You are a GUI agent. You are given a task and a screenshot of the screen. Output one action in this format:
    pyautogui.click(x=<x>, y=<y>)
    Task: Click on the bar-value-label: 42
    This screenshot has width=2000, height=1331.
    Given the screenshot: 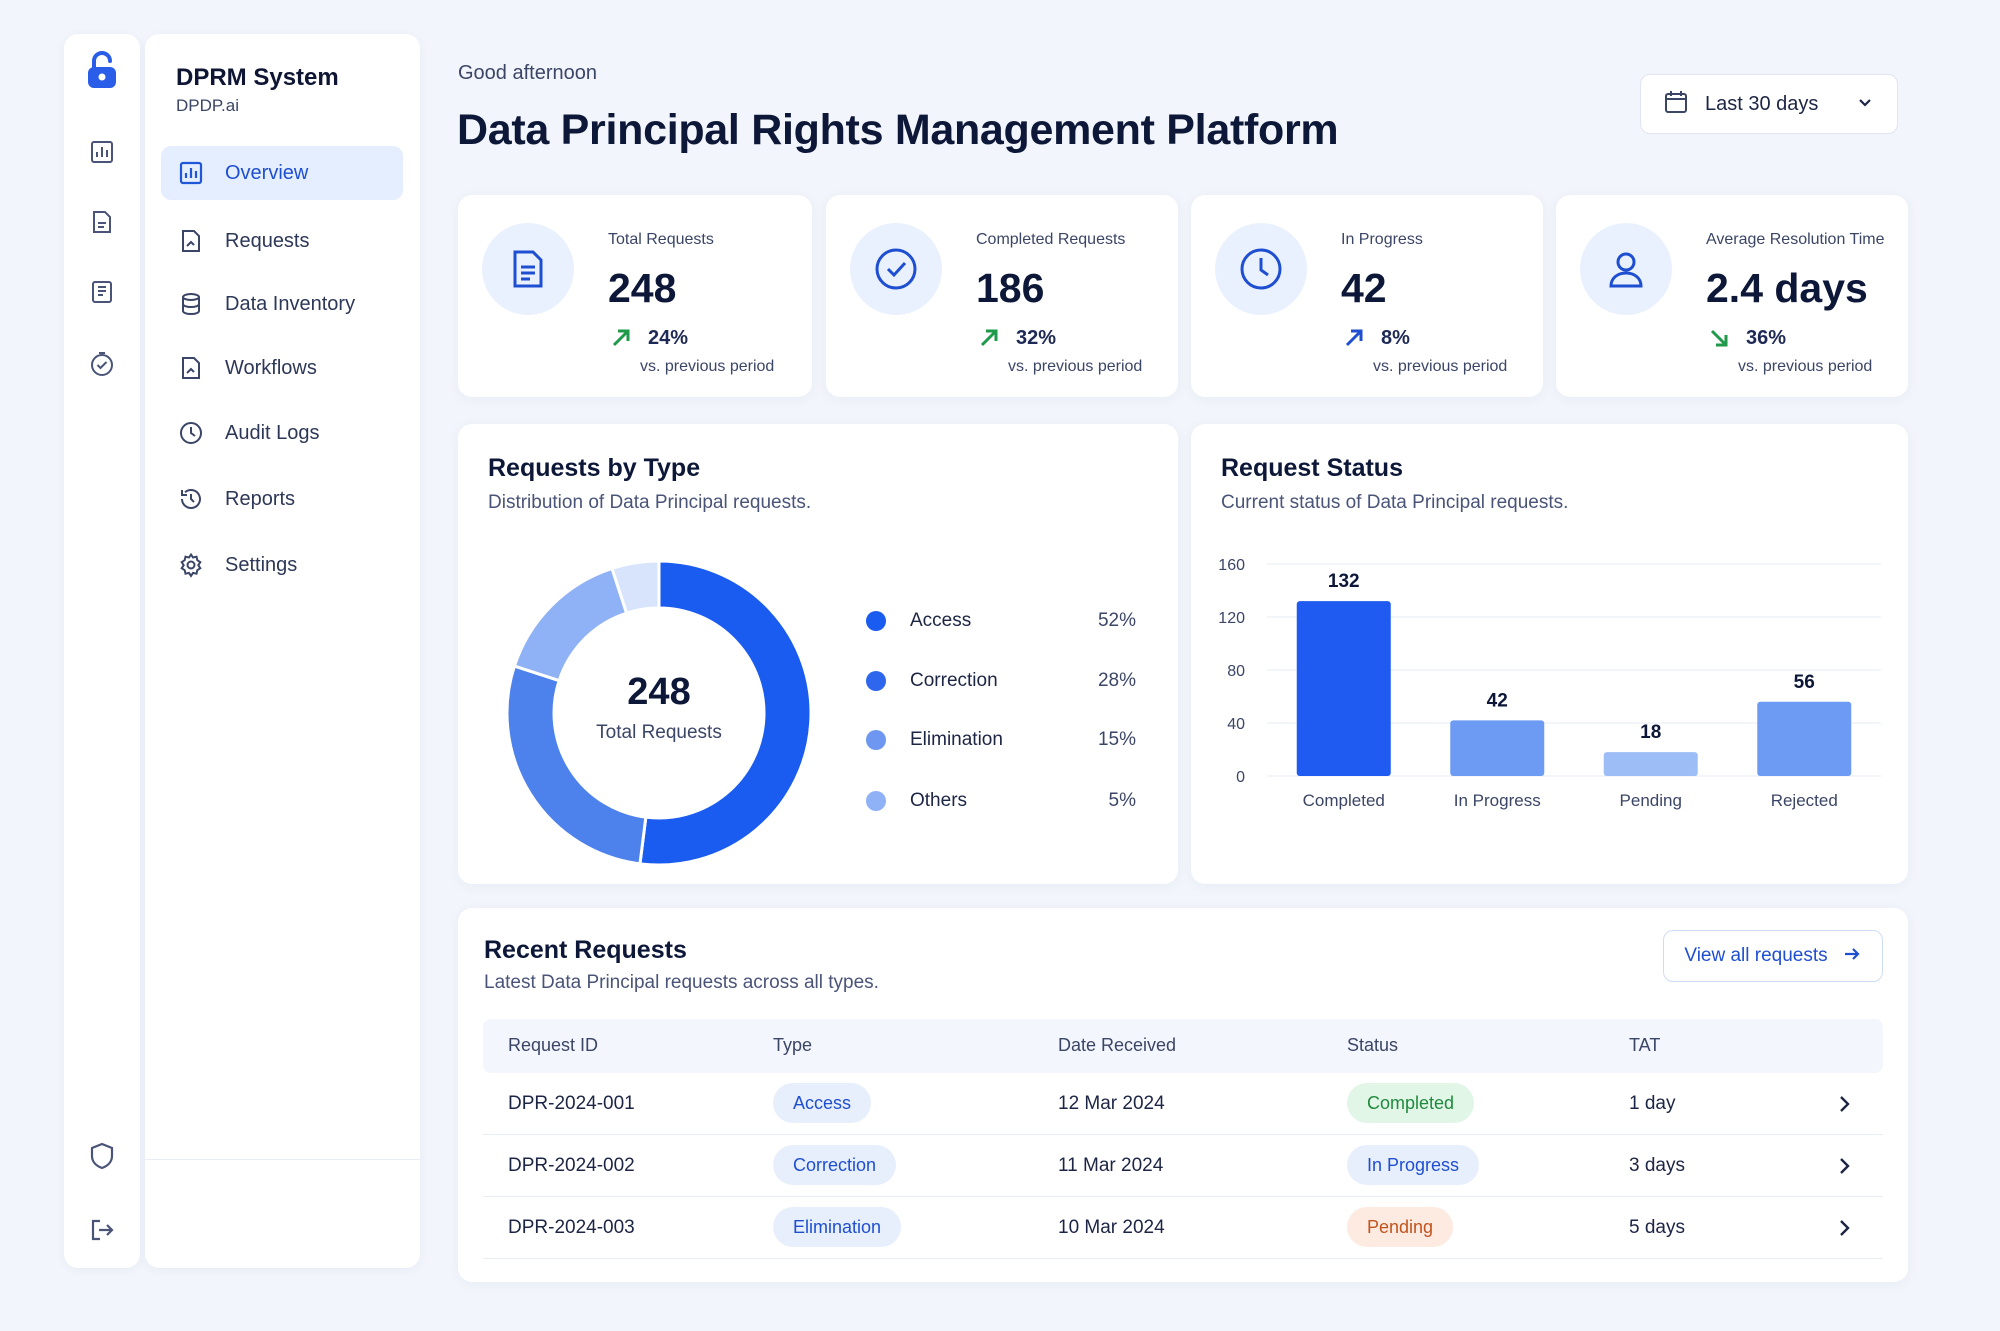 What is the action you would take?
    pyautogui.click(x=1497, y=700)
    